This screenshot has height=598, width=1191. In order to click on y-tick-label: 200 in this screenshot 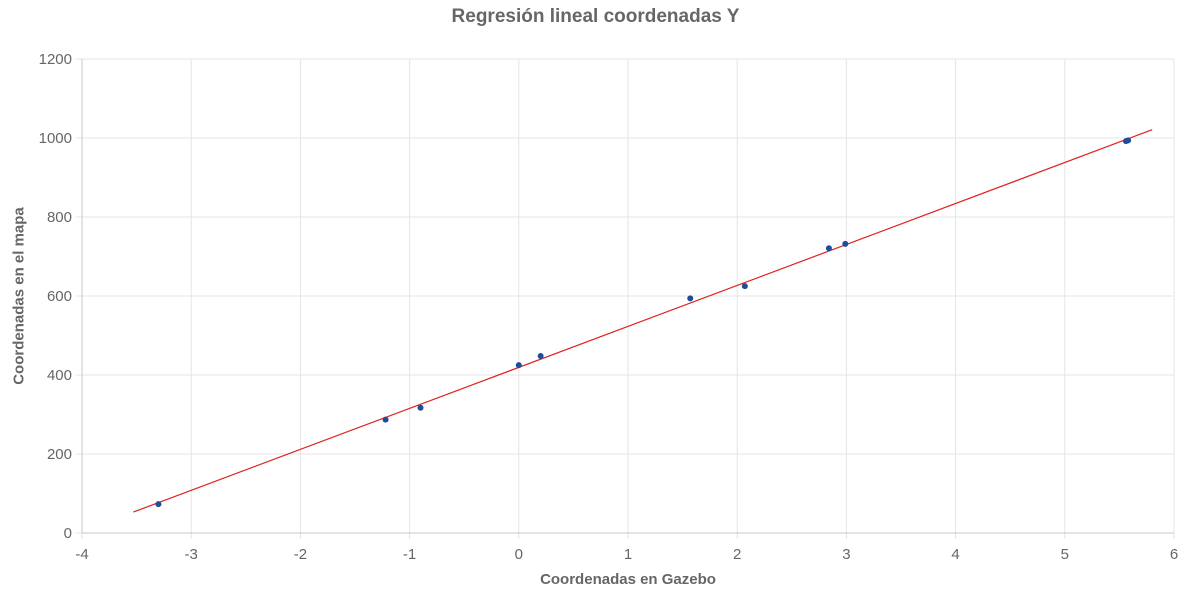, I will do `click(59, 454)`.